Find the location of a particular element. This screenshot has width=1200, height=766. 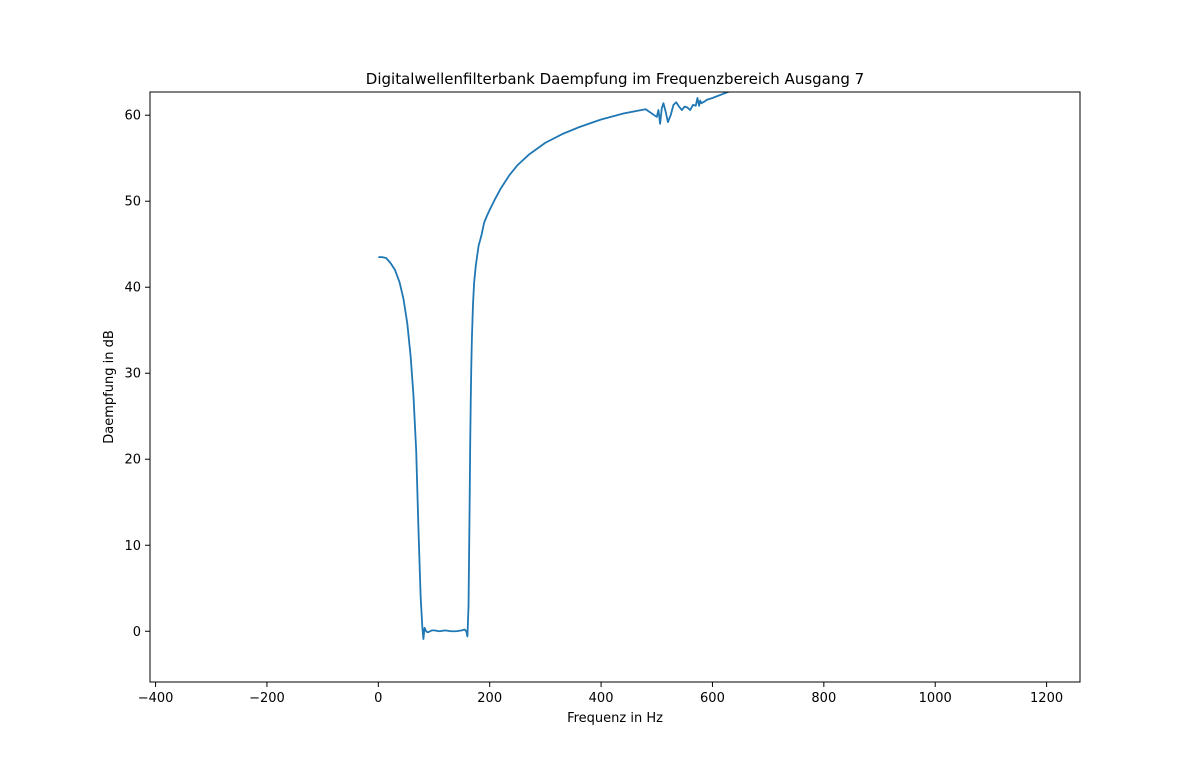

y-axis-ticks: 0 10 20 30 40 50 60 is located at coordinates (137, 374).